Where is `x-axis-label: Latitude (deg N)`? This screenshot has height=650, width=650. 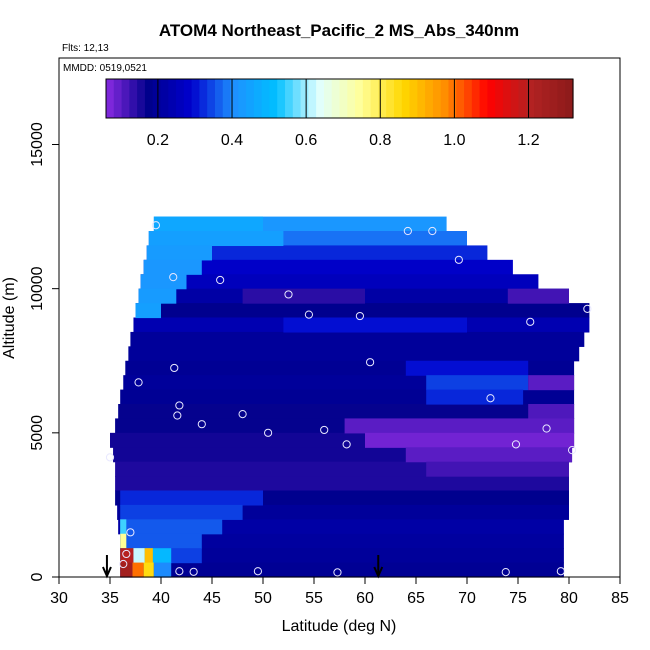 x-axis-label: Latitude (deg N) is located at coordinates (339, 626).